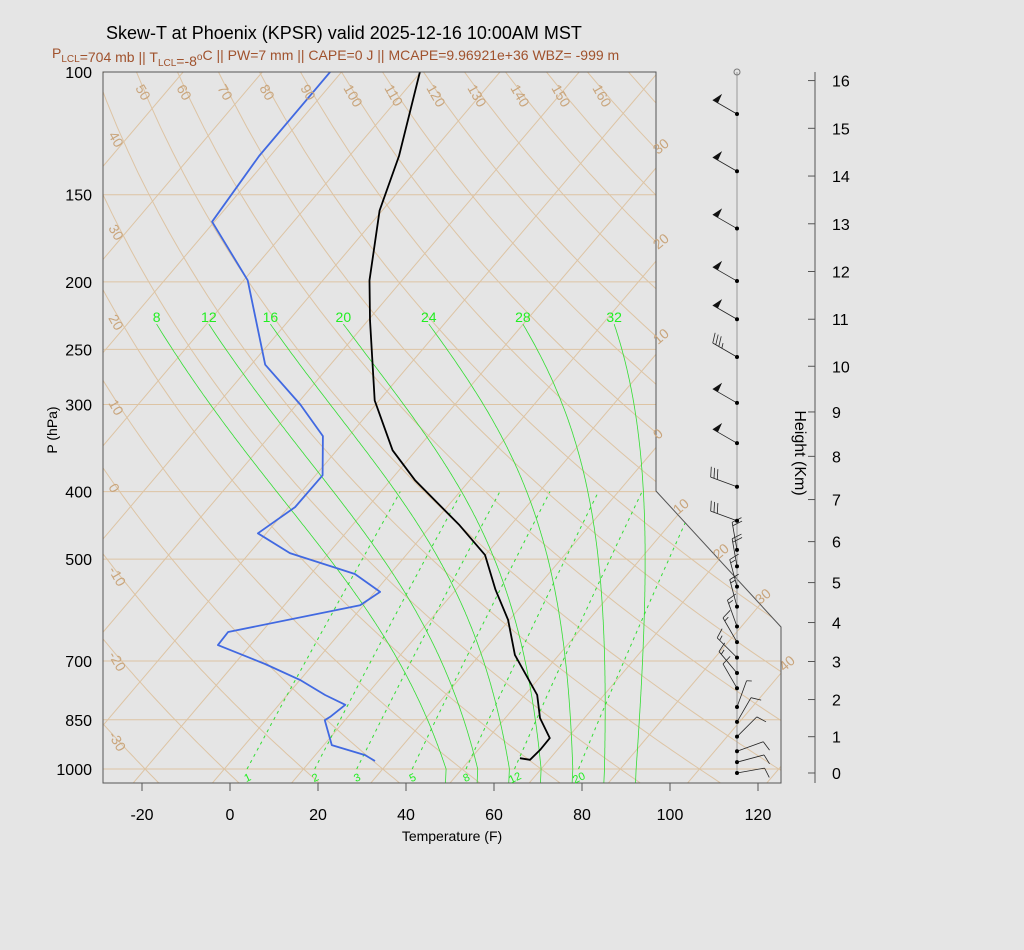 Image resolution: width=1024 pixels, height=950 pixels. Describe the element at coordinates (452, 836) in the screenshot. I see `x-axis-label: Temperature (F)` at that location.